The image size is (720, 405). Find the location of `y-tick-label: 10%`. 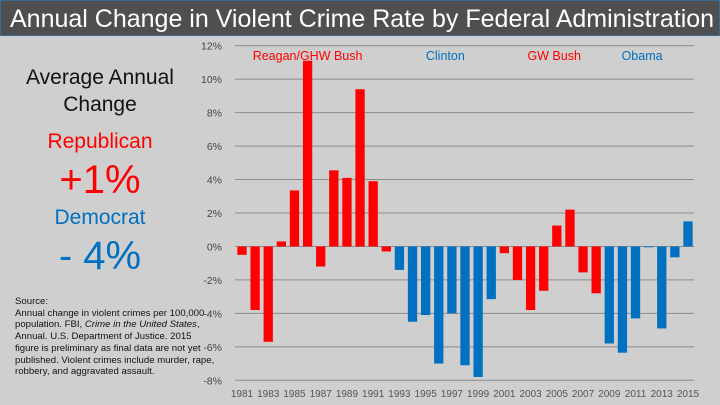

y-tick-label: 10% is located at coordinates (211, 80).